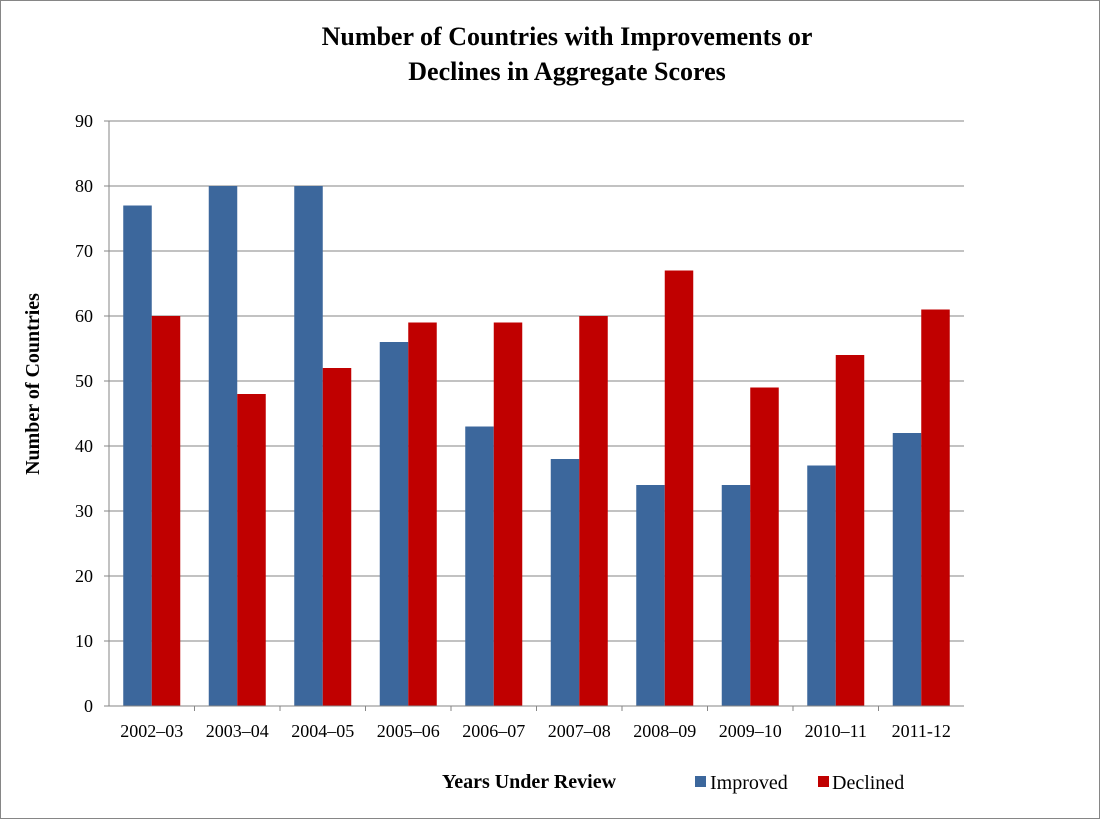 The height and width of the screenshot is (820, 1100). What do you see at coordinates (84, 511) in the screenshot?
I see `y-tick-label-30: 30` at bounding box center [84, 511].